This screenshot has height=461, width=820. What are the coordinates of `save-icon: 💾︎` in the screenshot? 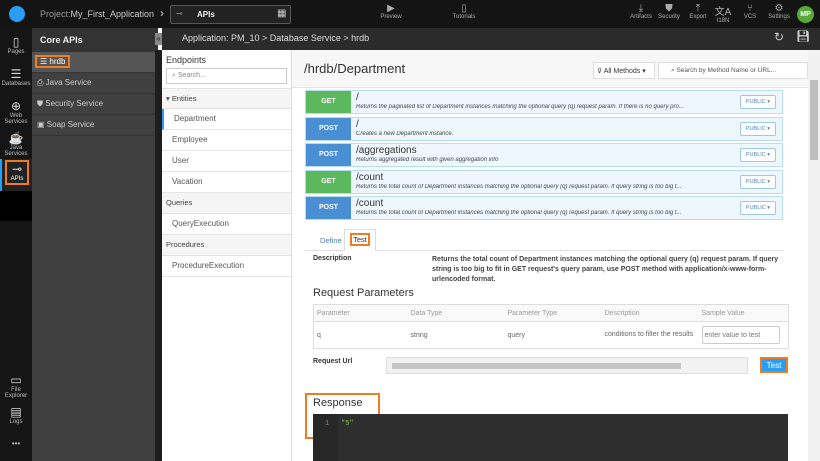 It's located at (803, 37).